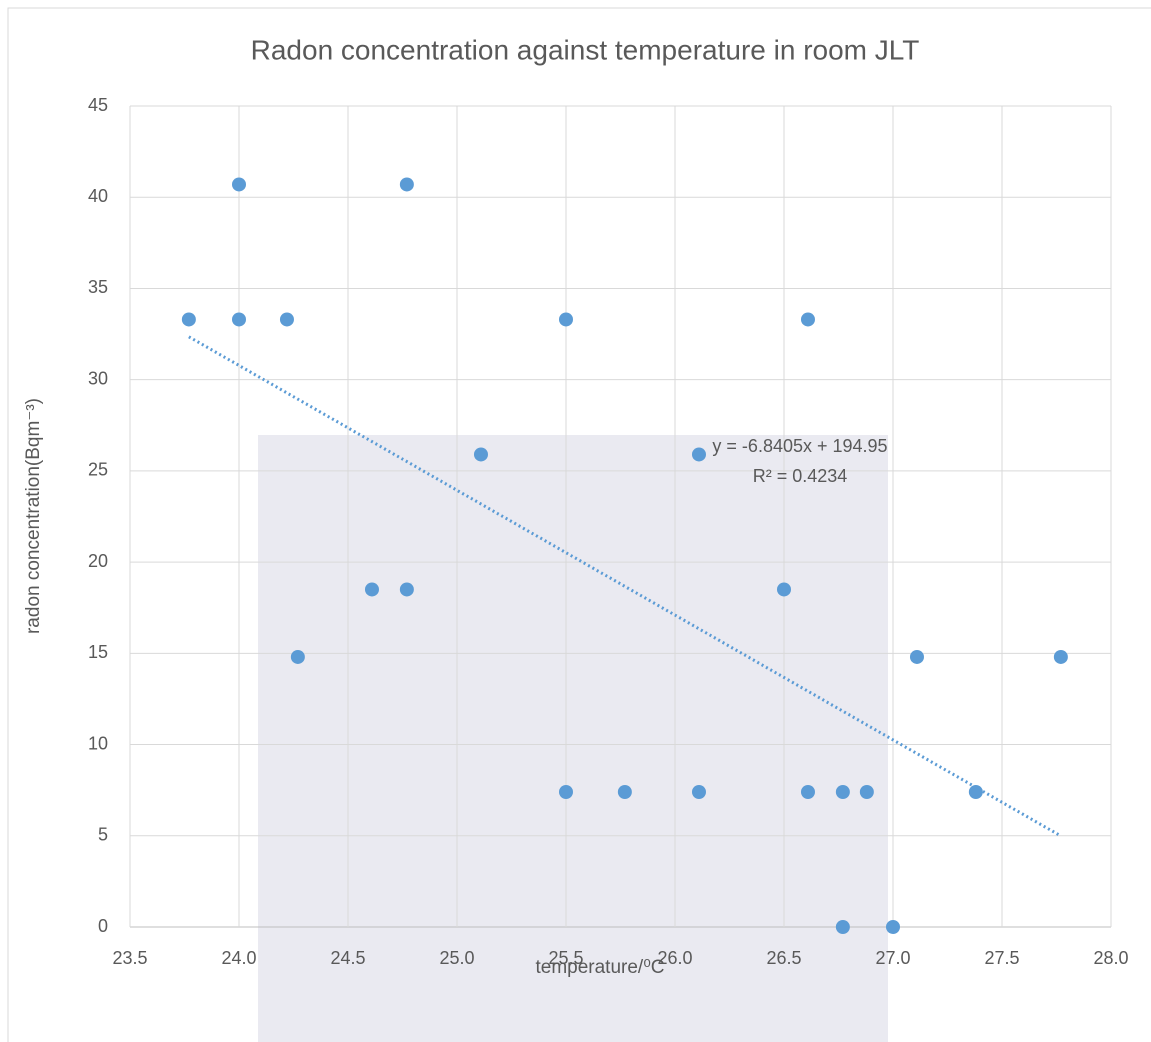 This screenshot has height=1042, width=1151. What do you see at coordinates (98, 378) in the screenshot?
I see `y-tick-label: 30` at bounding box center [98, 378].